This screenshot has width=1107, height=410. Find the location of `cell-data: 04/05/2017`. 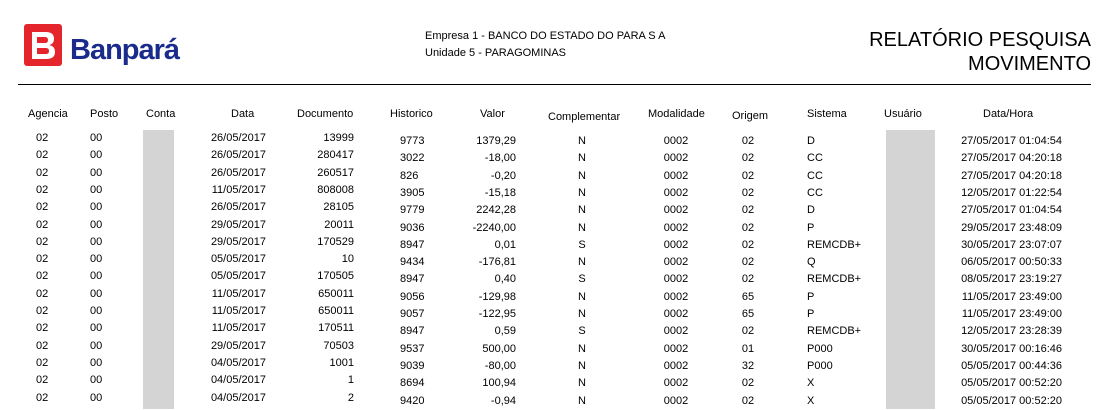

cell-data: 04/05/2017 is located at coordinates (238, 380).